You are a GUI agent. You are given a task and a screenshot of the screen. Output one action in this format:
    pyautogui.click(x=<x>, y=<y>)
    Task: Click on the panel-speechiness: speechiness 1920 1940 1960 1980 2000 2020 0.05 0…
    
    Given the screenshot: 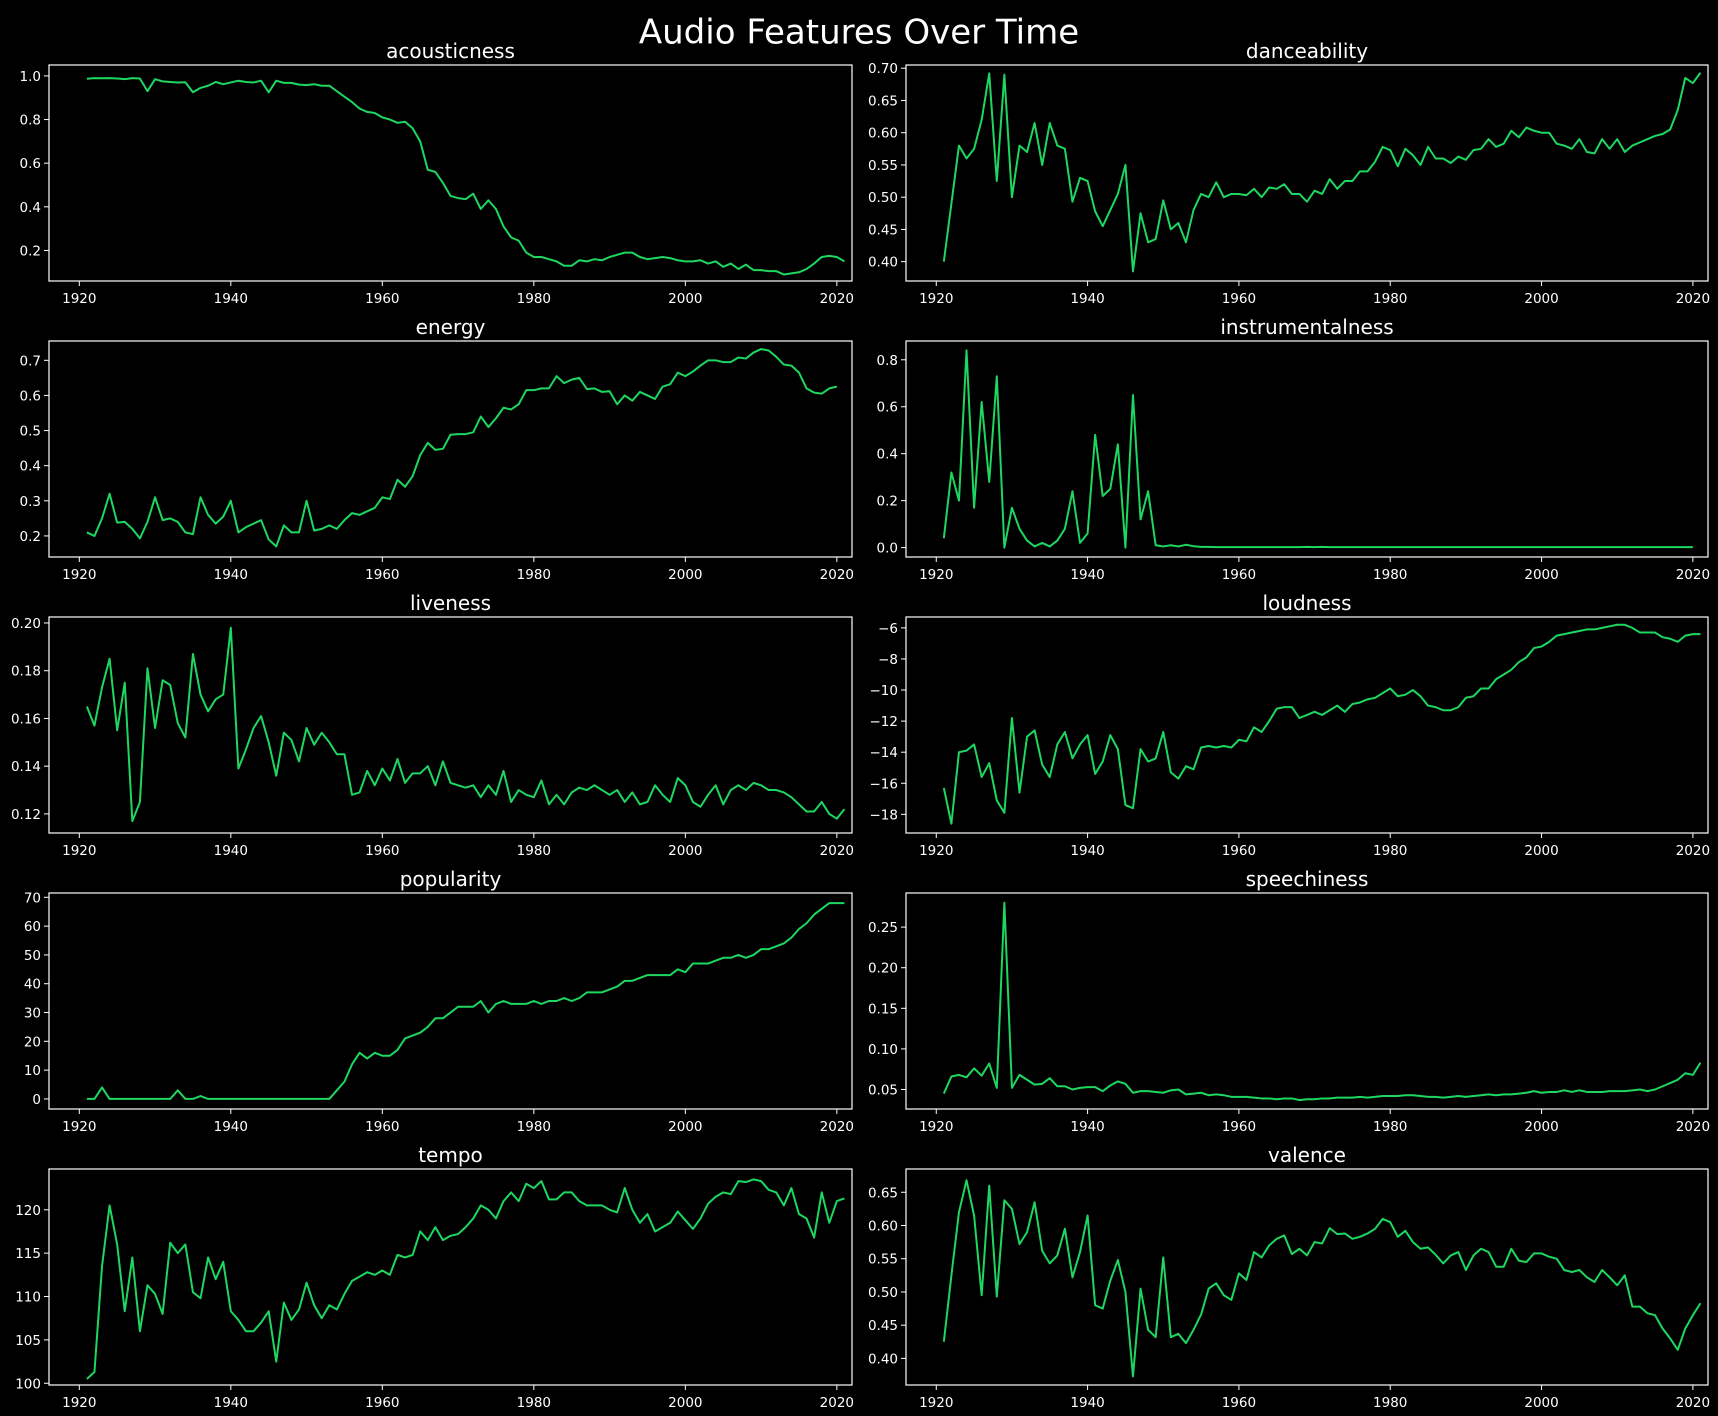 What is the action you would take?
    pyautogui.click(x=1289, y=1001)
    